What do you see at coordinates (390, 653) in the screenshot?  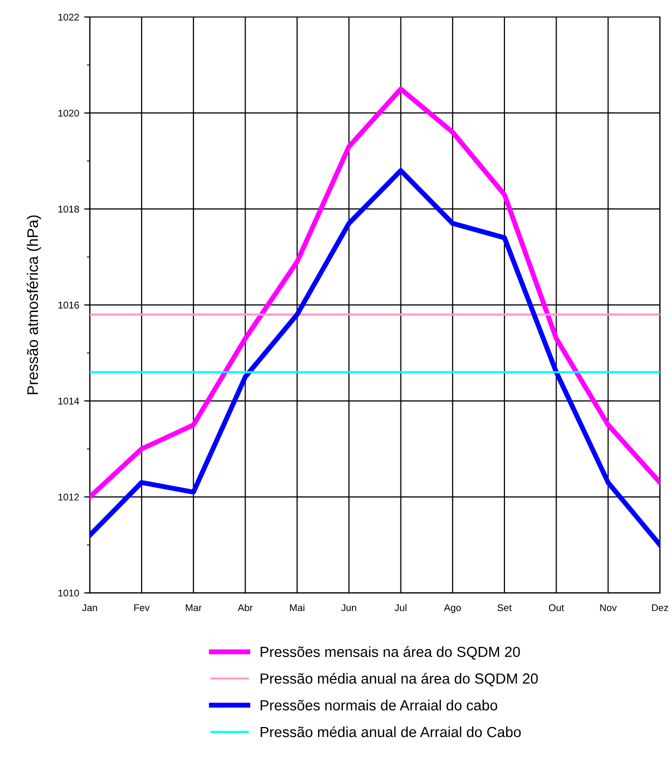 I see `legend-label: Pressões mensais na área do SQDM 20` at bounding box center [390, 653].